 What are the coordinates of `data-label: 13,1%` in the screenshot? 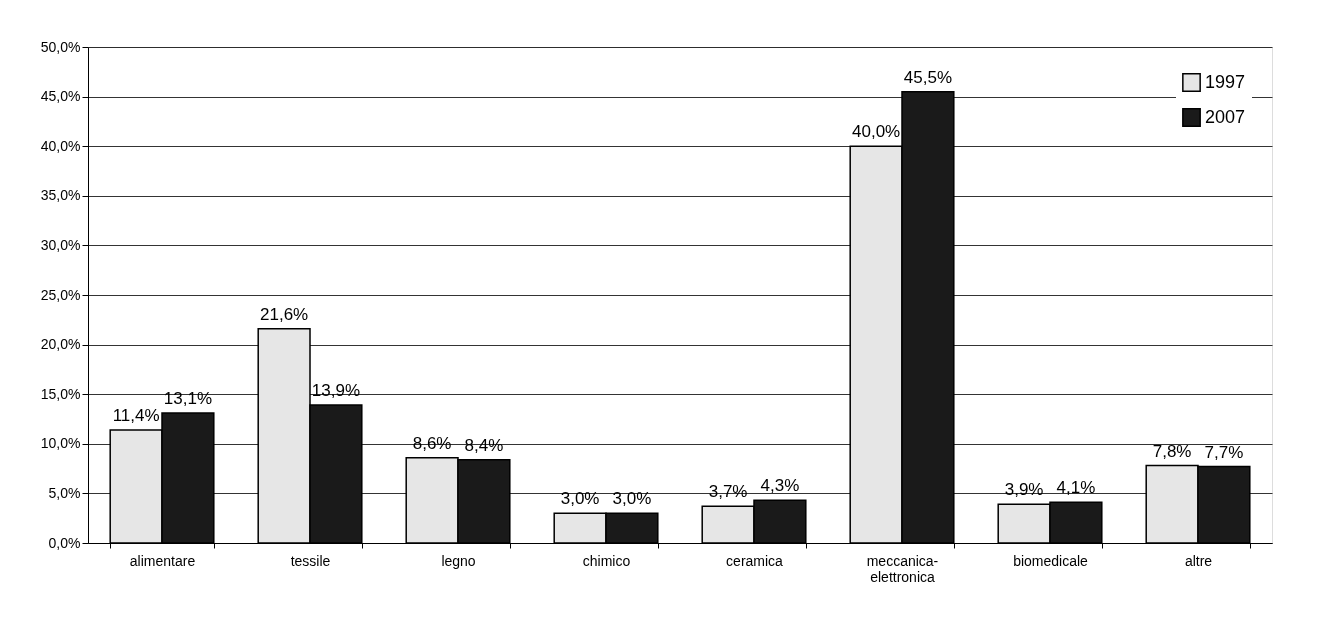 It's located at (187, 399).